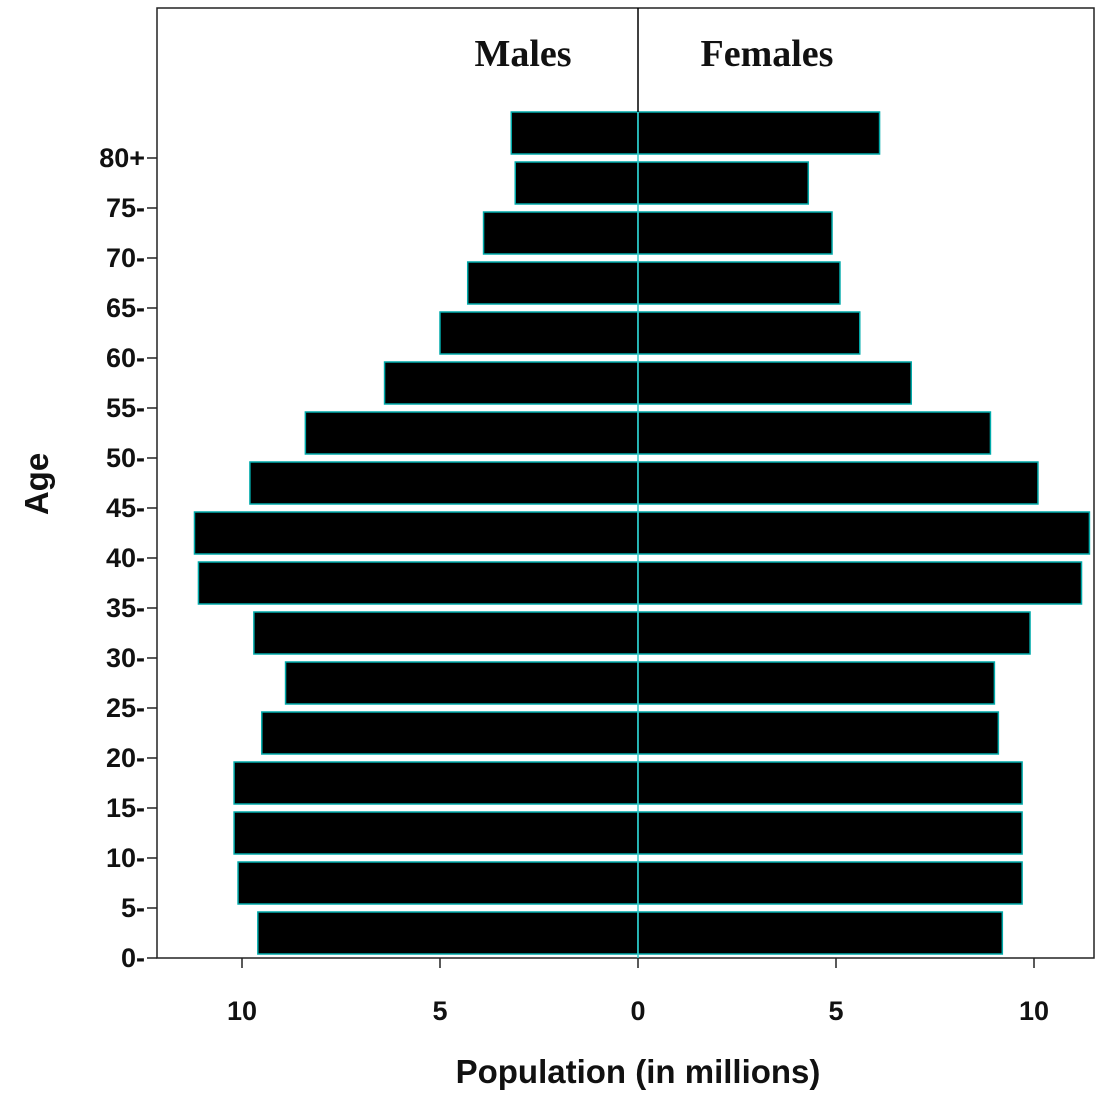  I want to click on y-tick-label: 25-, so click(125, 708).